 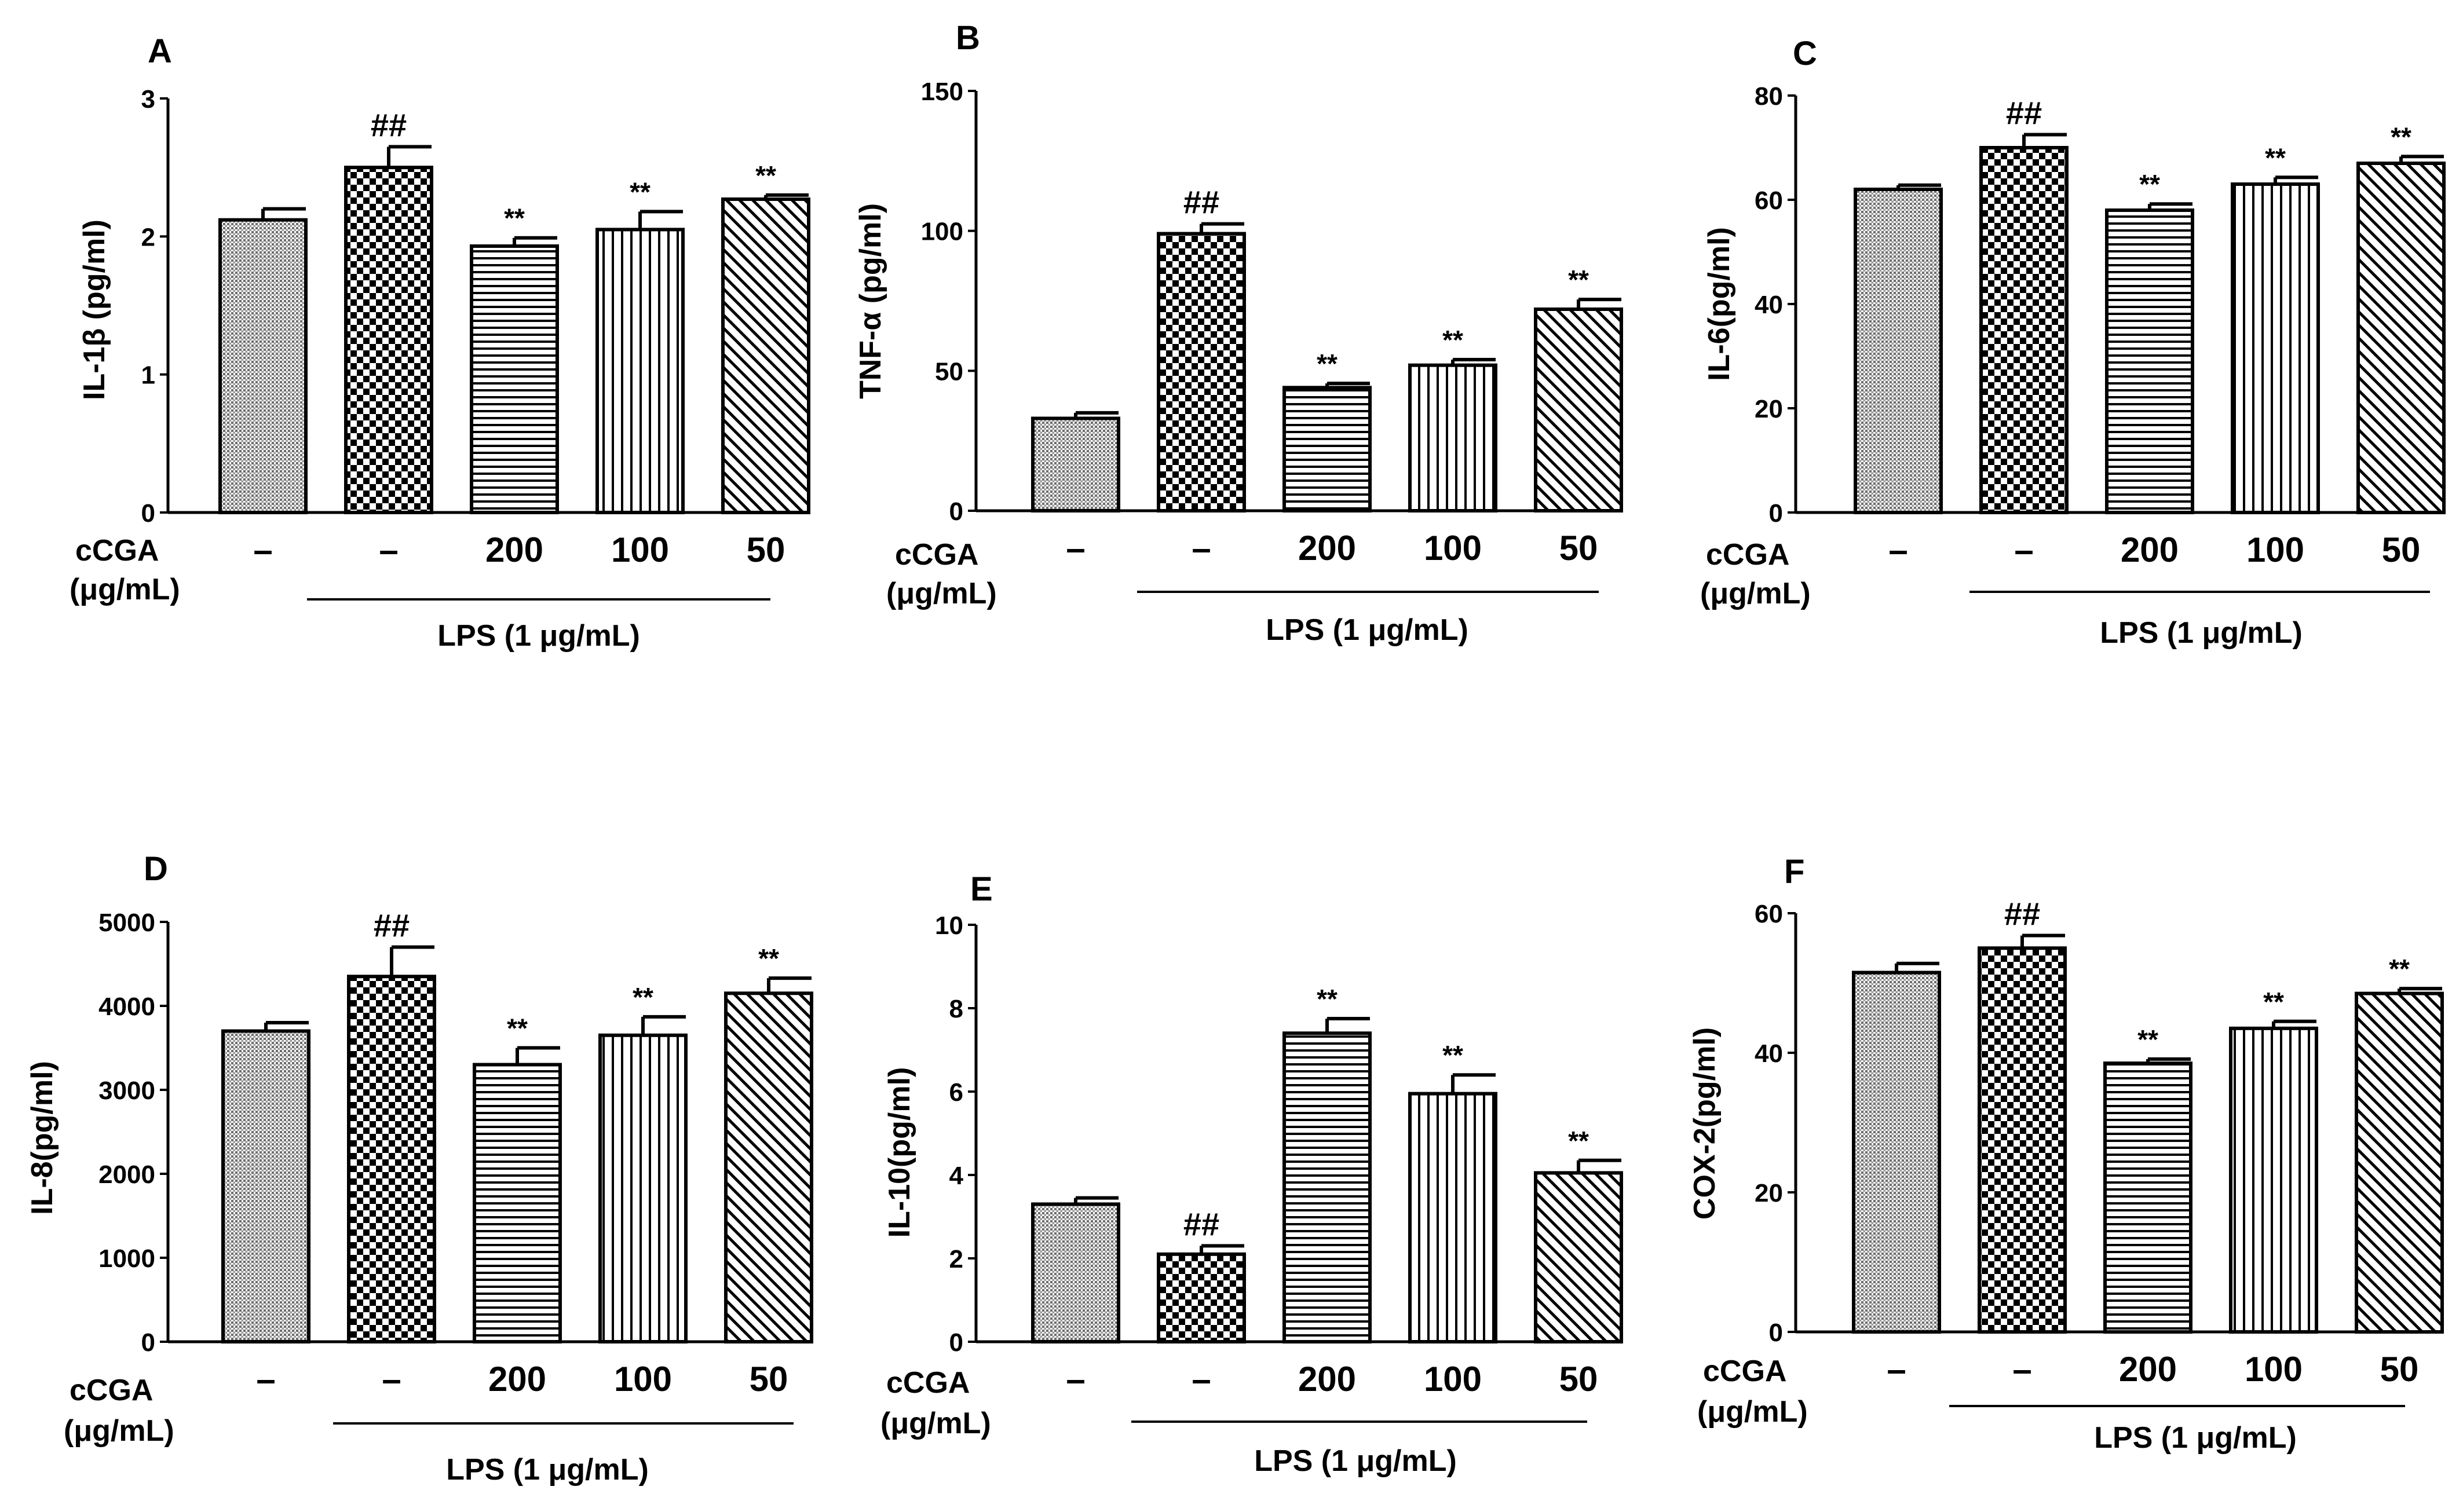 I want to click on y-tick-label: 60, so click(x=1769, y=201).